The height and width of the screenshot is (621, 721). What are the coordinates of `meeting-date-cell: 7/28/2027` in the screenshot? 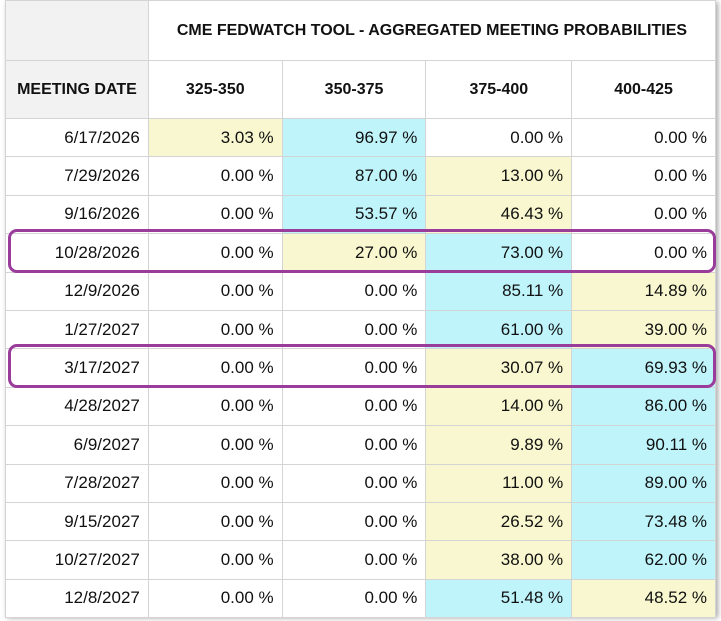 It's located at (77, 483).